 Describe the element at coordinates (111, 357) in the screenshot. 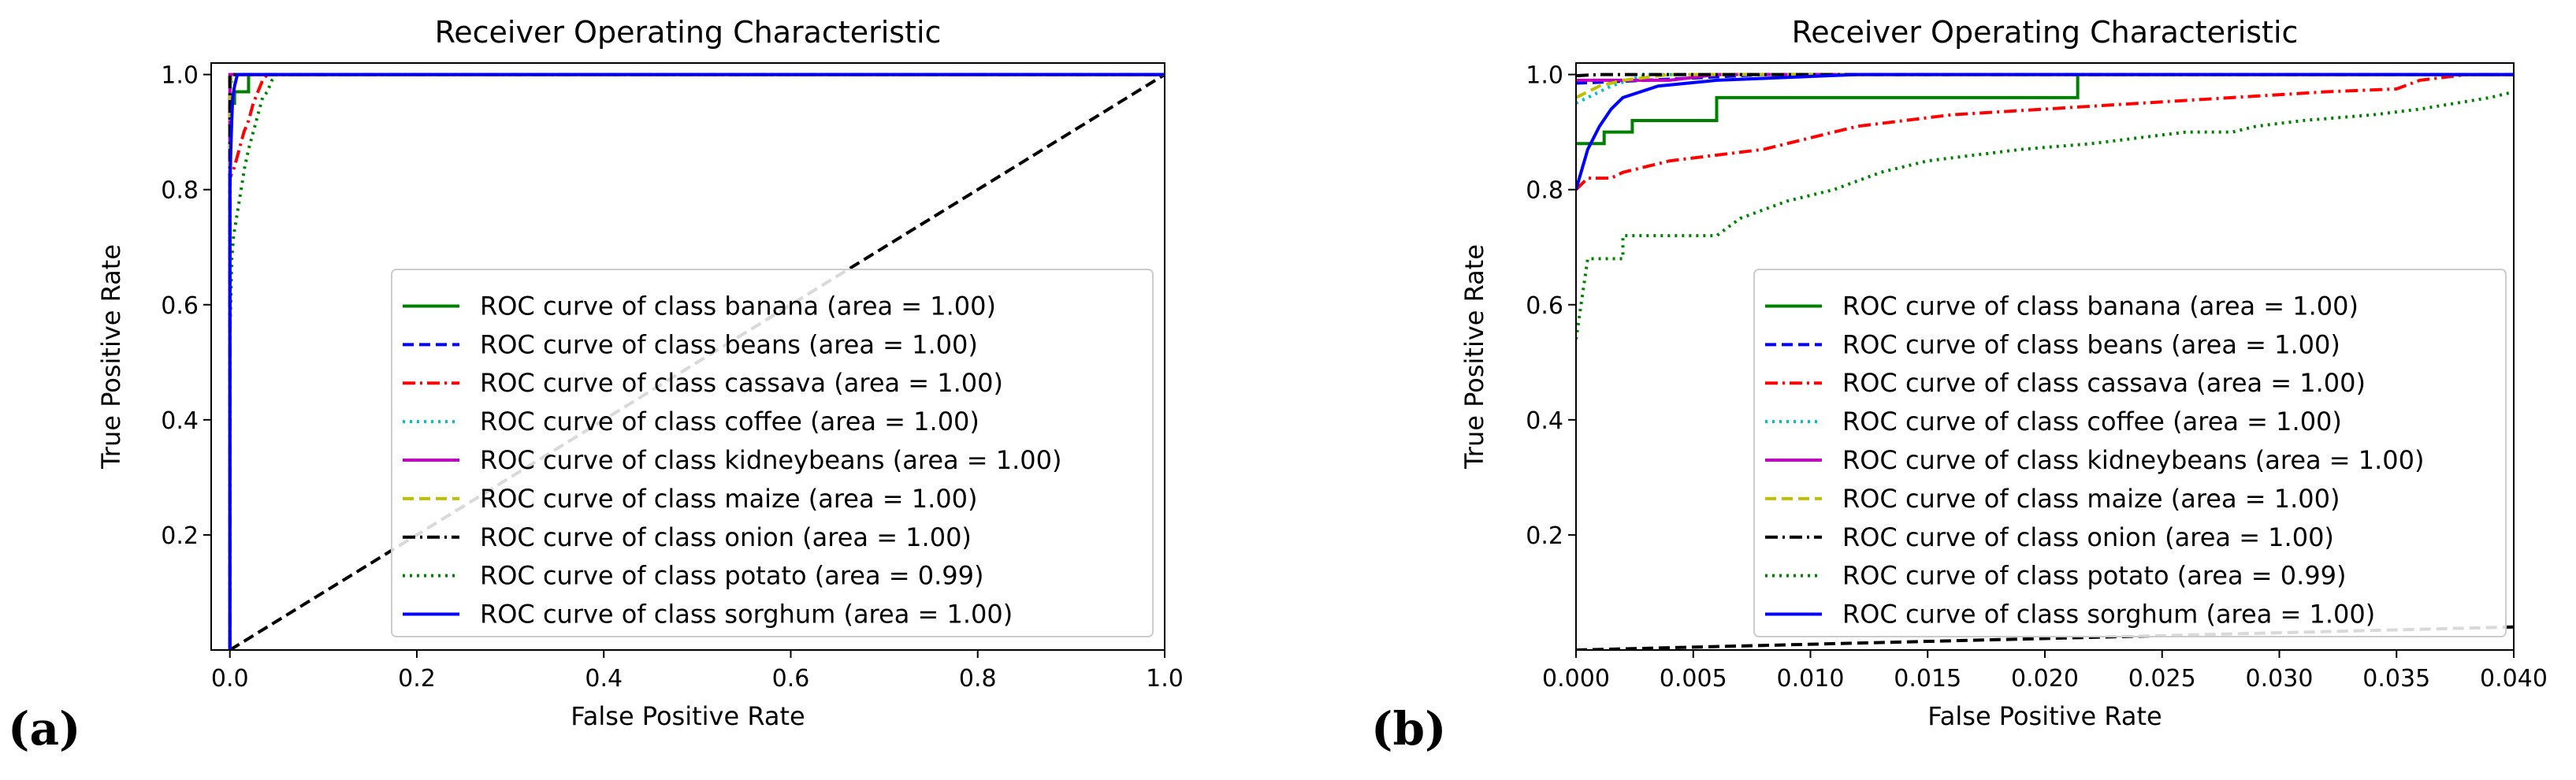

I see `panel-a-y-axis-label: True Positive Rate` at that location.